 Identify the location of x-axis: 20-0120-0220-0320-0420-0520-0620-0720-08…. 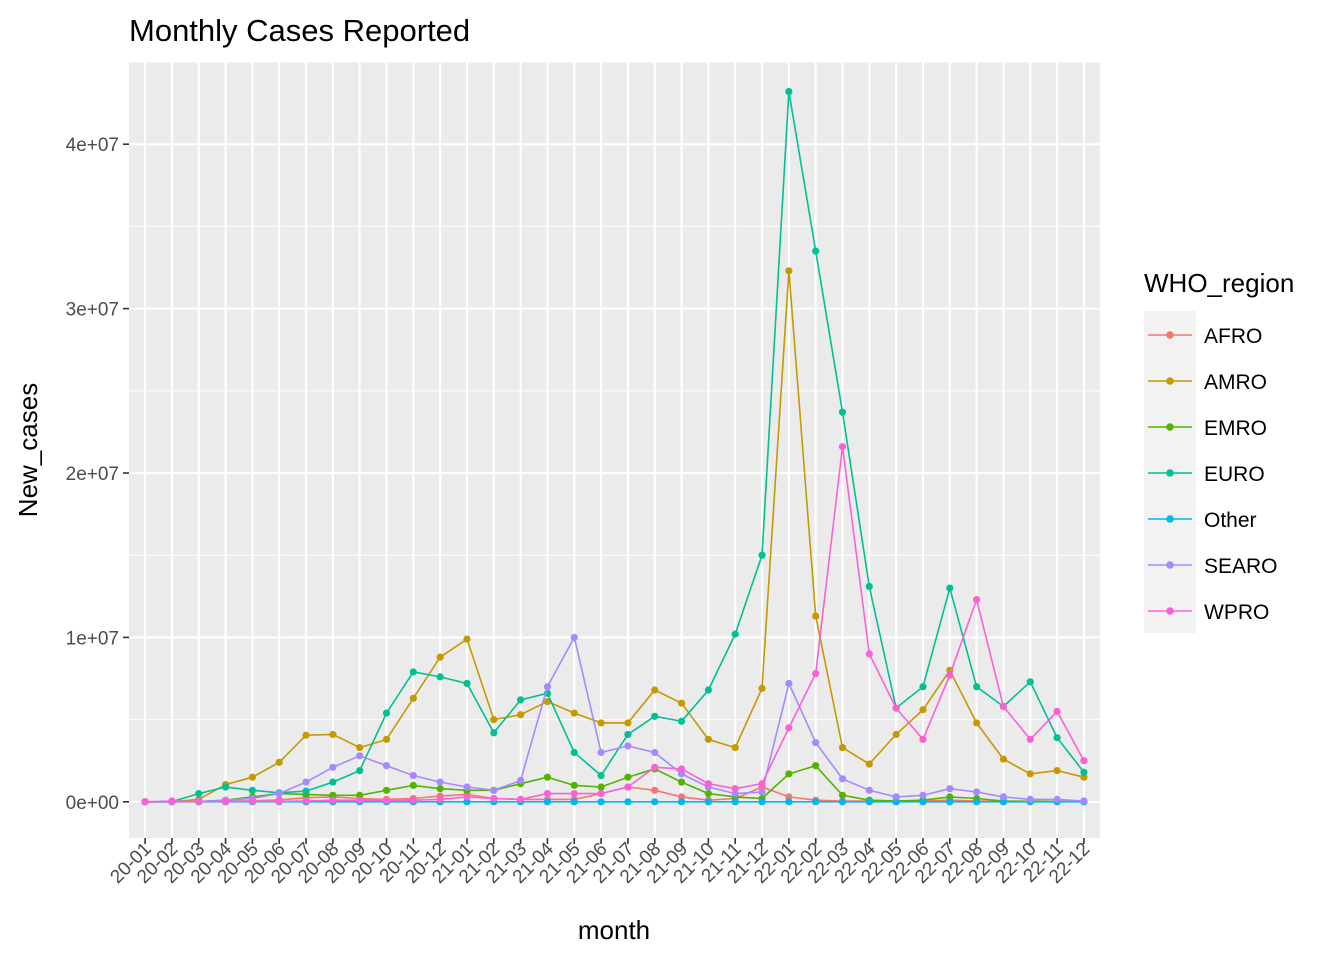
(600, 863).